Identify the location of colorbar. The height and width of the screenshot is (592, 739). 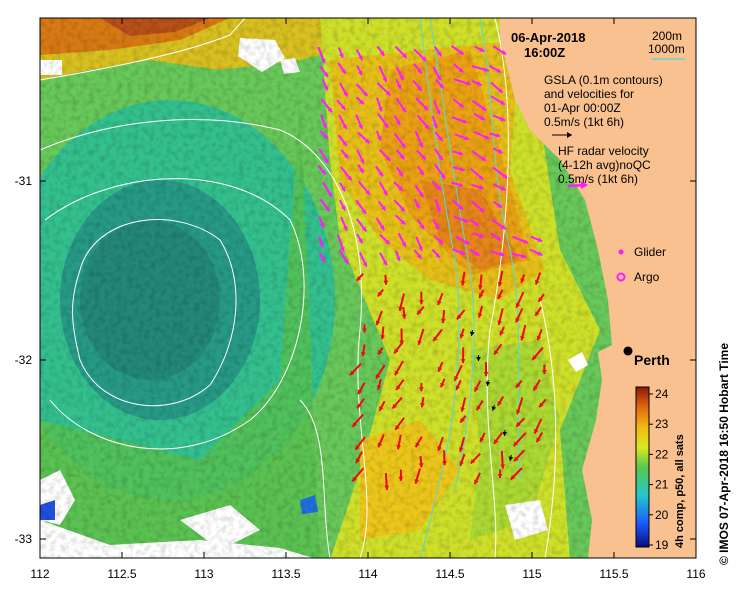
(642, 467).